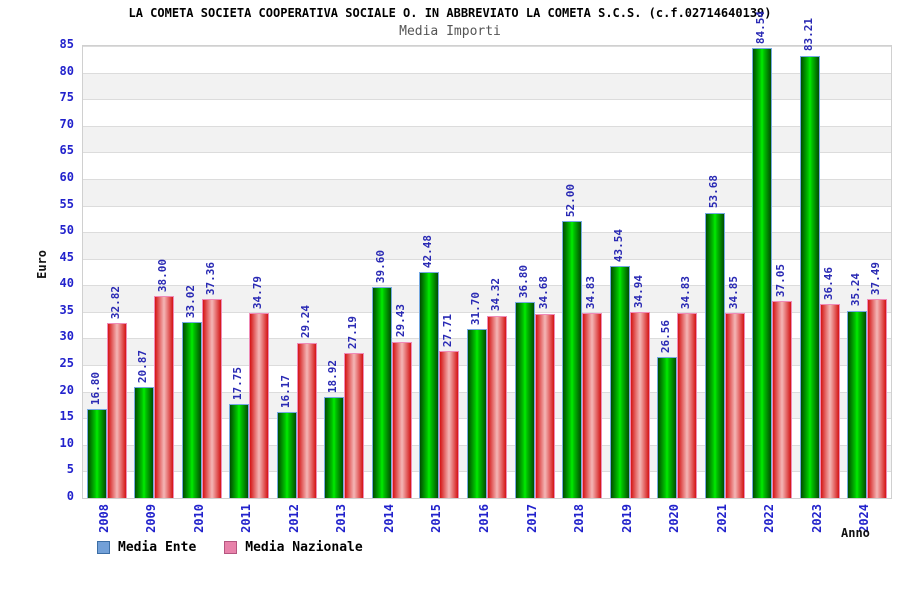 This screenshot has width=900, height=600. I want to click on bar-value-label: 34.32, so click(495, 295).